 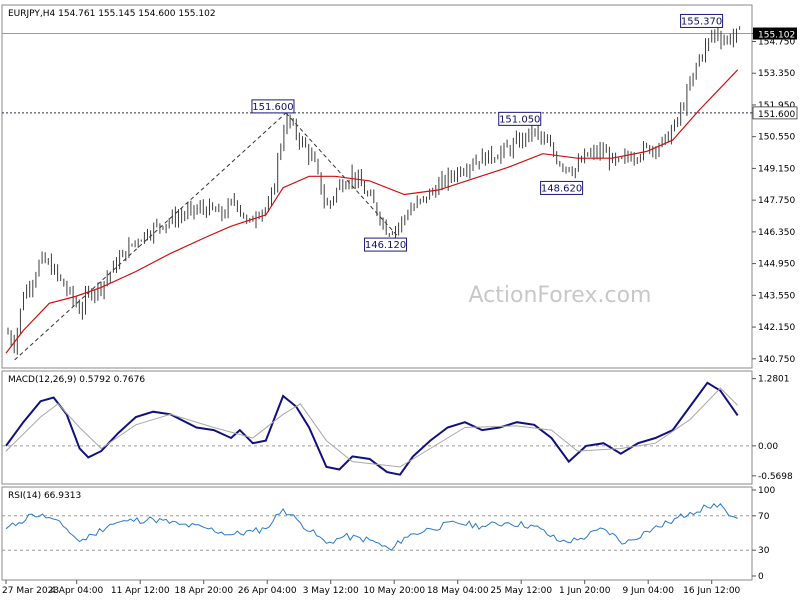 What do you see at coordinates (331, 591) in the screenshot?
I see `time-tick-label-5: 3 May 12:00` at bounding box center [331, 591].